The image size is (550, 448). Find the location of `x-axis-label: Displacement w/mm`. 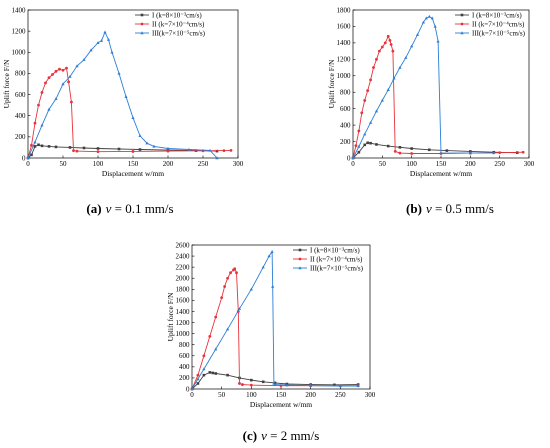

x-axis-label: Displacement w/mm is located at coordinates (441, 173).